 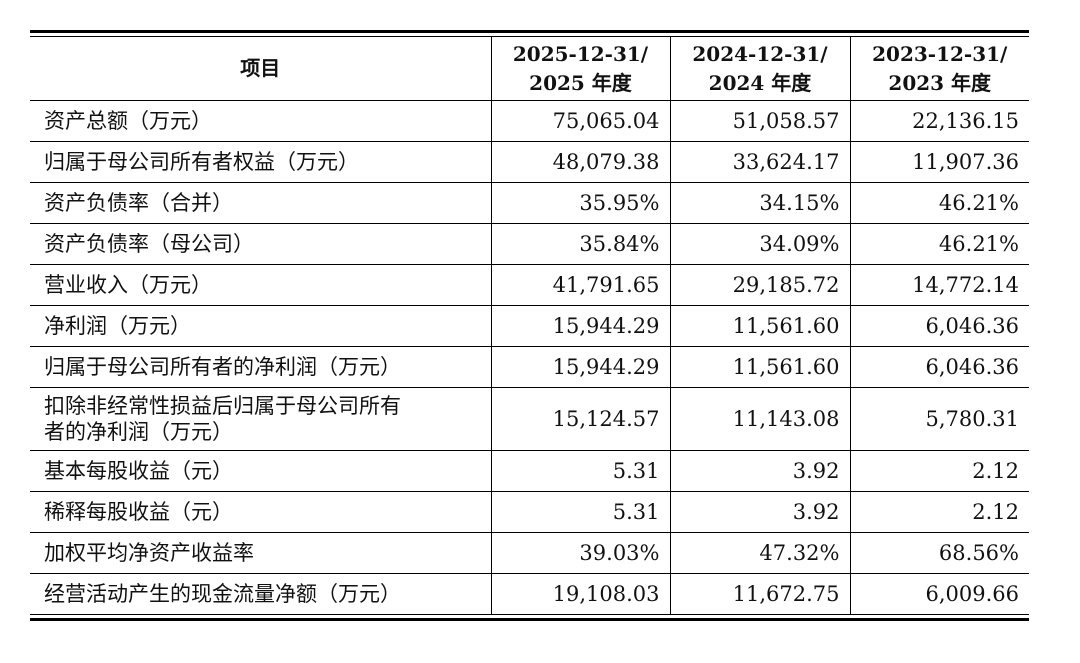 I want to click on cell-2024: 34.15%, so click(x=760, y=203).